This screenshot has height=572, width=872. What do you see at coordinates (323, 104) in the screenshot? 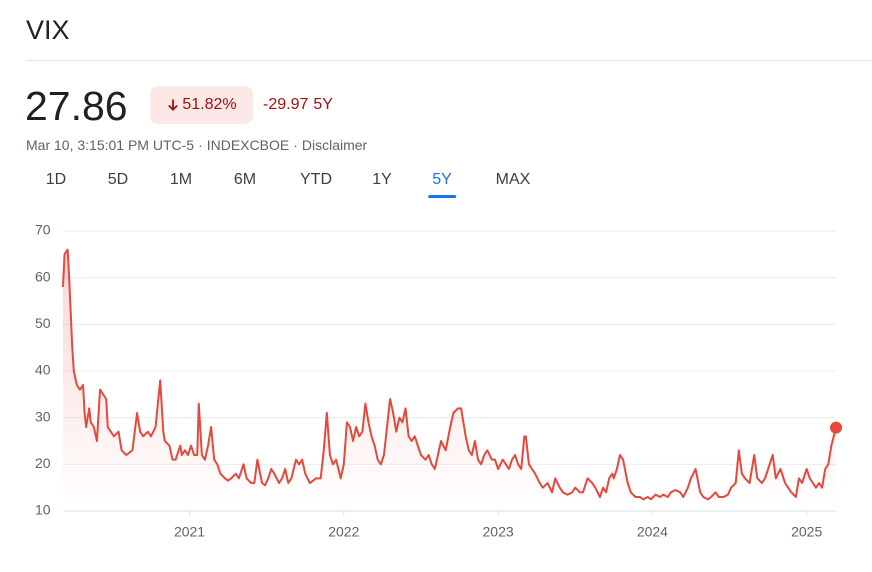
I see `change-period: 5Y` at bounding box center [323, 104].